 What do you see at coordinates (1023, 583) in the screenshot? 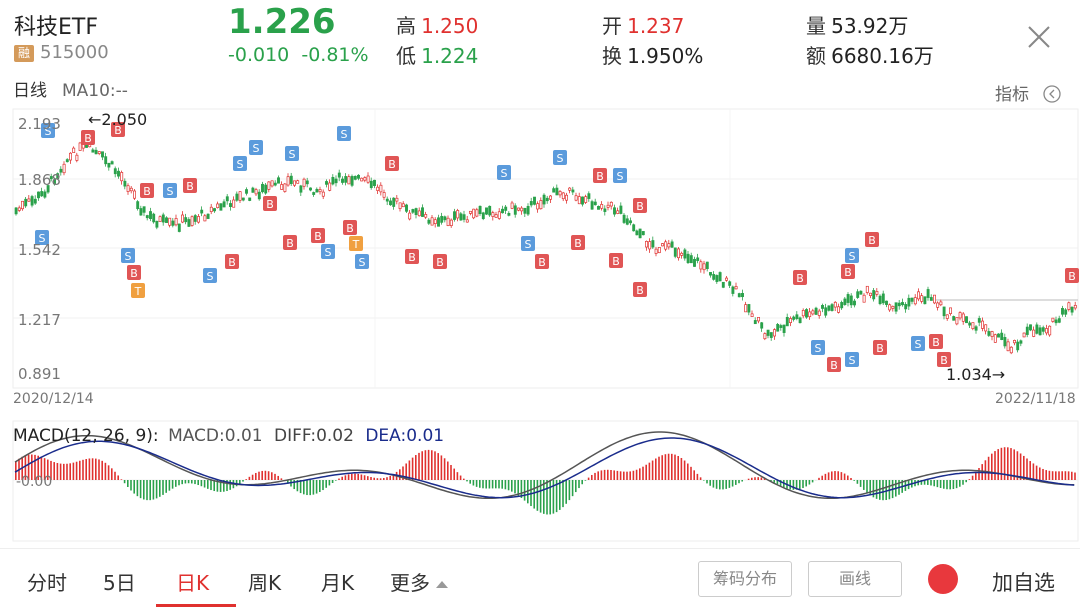
I see `add-watchlist-button: 加自选` at bounding box center [1023, 583].